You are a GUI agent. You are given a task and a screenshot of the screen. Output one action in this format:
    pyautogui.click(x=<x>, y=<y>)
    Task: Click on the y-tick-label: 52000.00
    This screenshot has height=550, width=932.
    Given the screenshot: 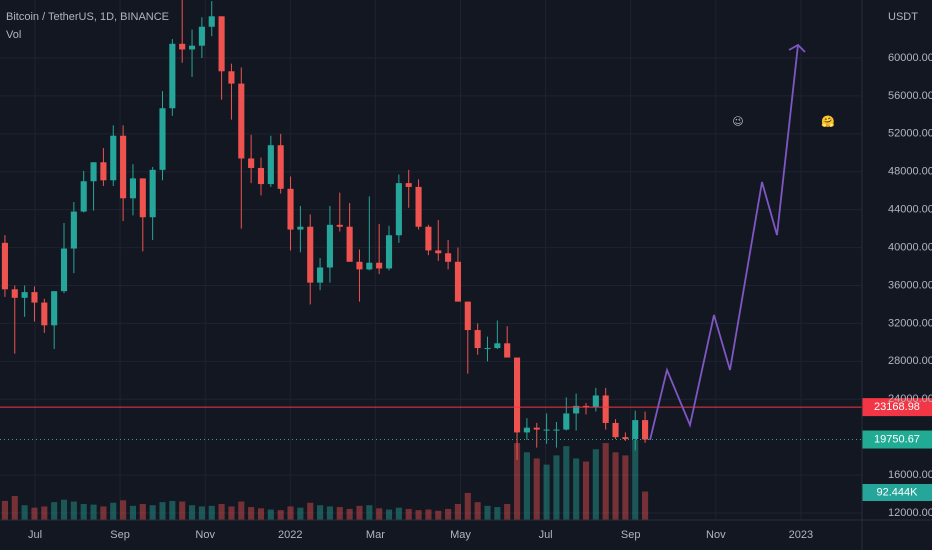 What is the action you would take?
    pyautogui.click(x=910, y=134)
    